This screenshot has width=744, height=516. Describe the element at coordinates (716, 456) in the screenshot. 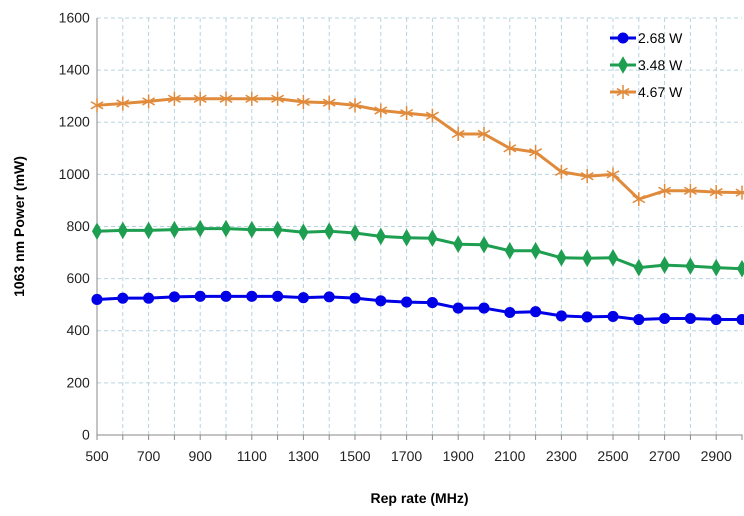

I see `x-tick-label: 2900` at that location.